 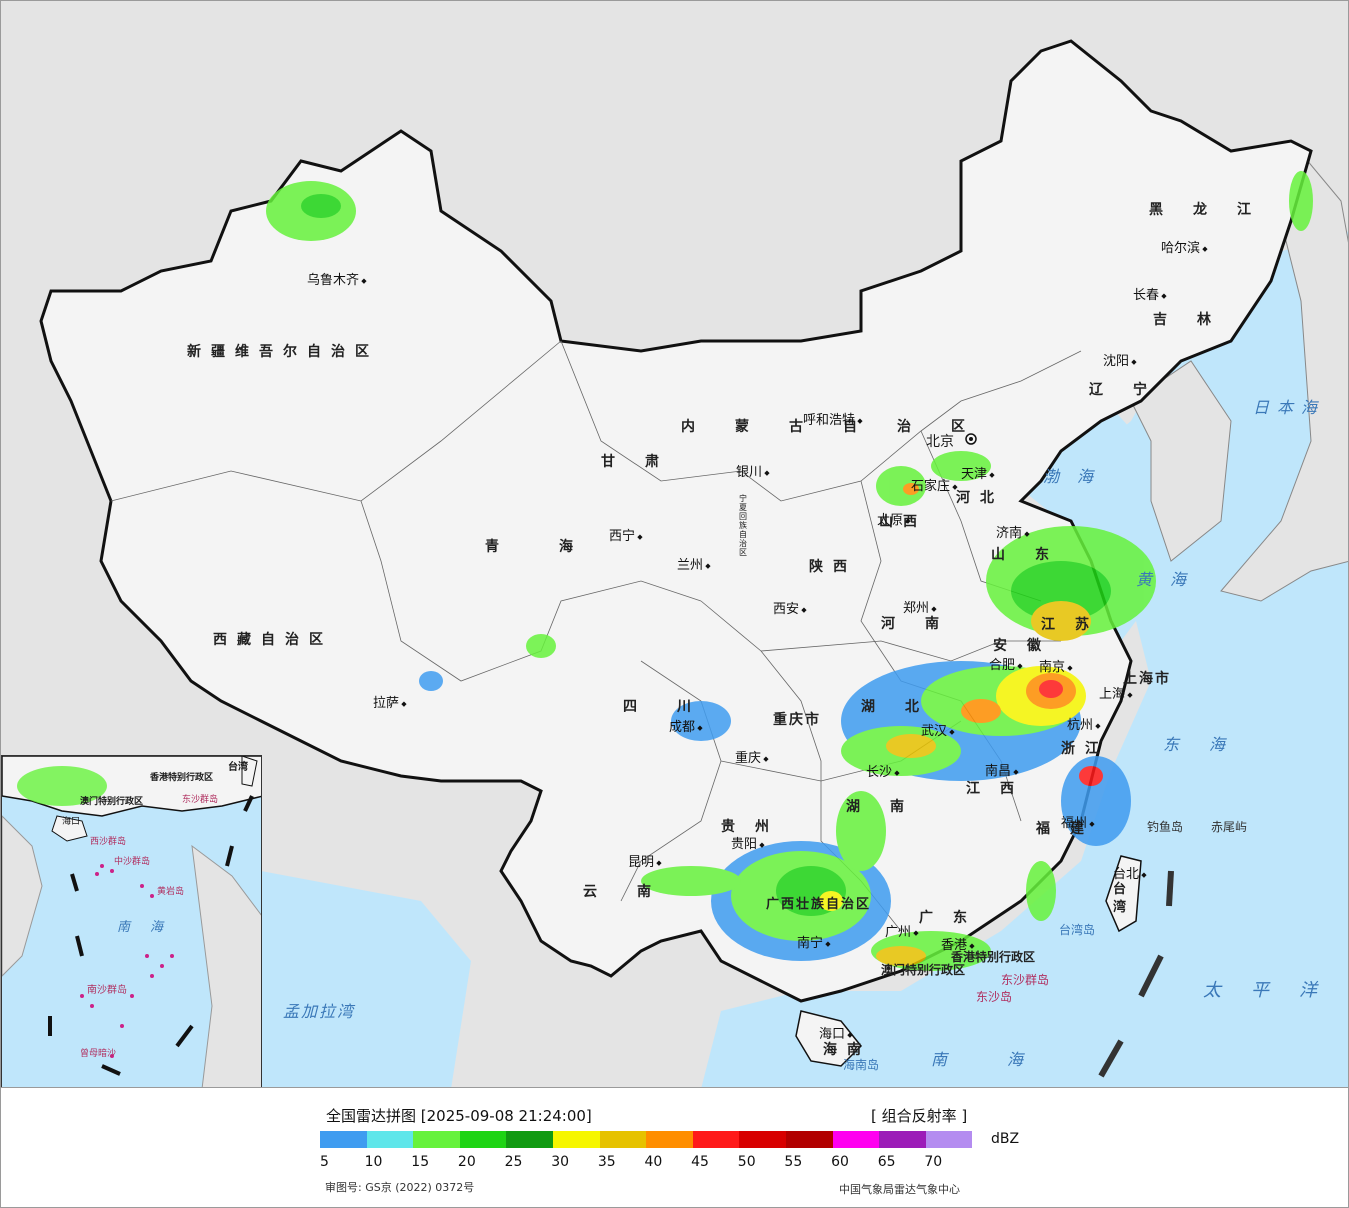 I want to click on label-guizhou: 贵州, so click(x=755, y=827).